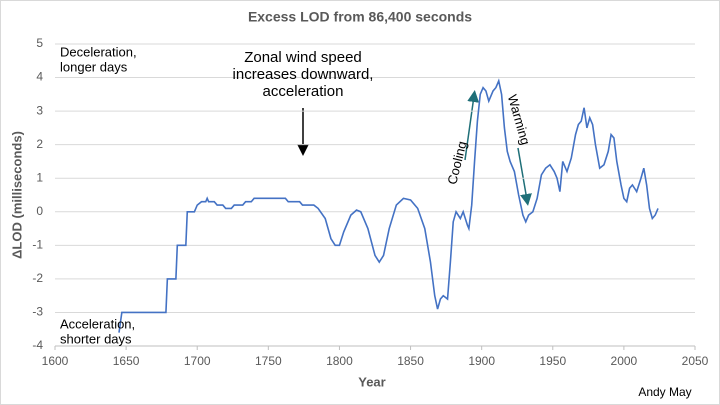 The height and width of the screenshot is (405, 720). What do you see at coordinates (39, 211) in the screenshot?
I see `y-tick-label: 0` at bounding box center [39, 211].